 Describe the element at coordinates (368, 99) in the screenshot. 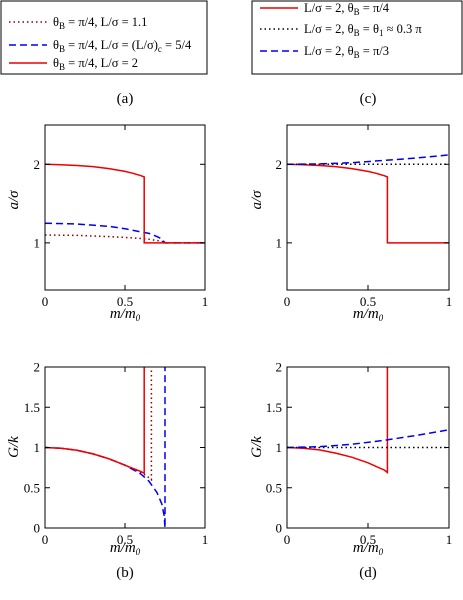

I see `panel-label: (c)` at that location.